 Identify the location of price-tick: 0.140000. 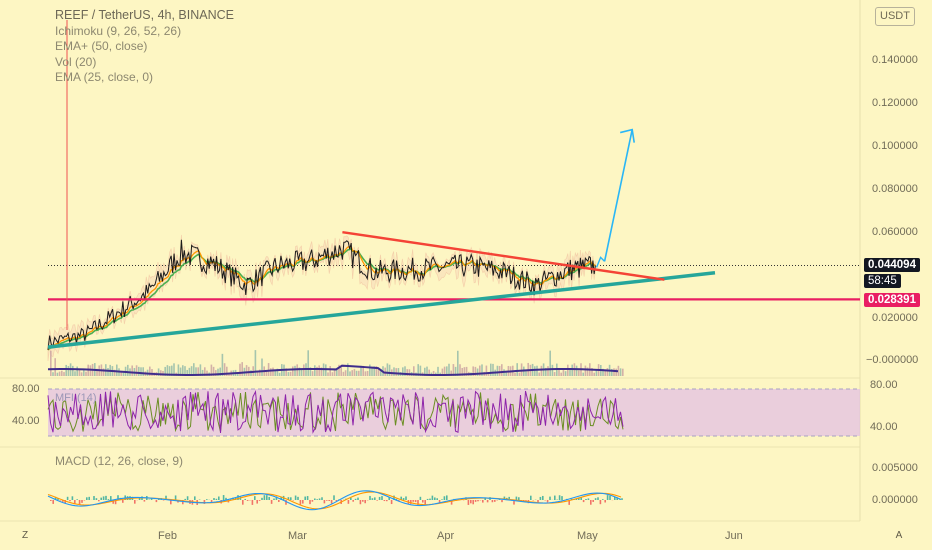
(895, 60).